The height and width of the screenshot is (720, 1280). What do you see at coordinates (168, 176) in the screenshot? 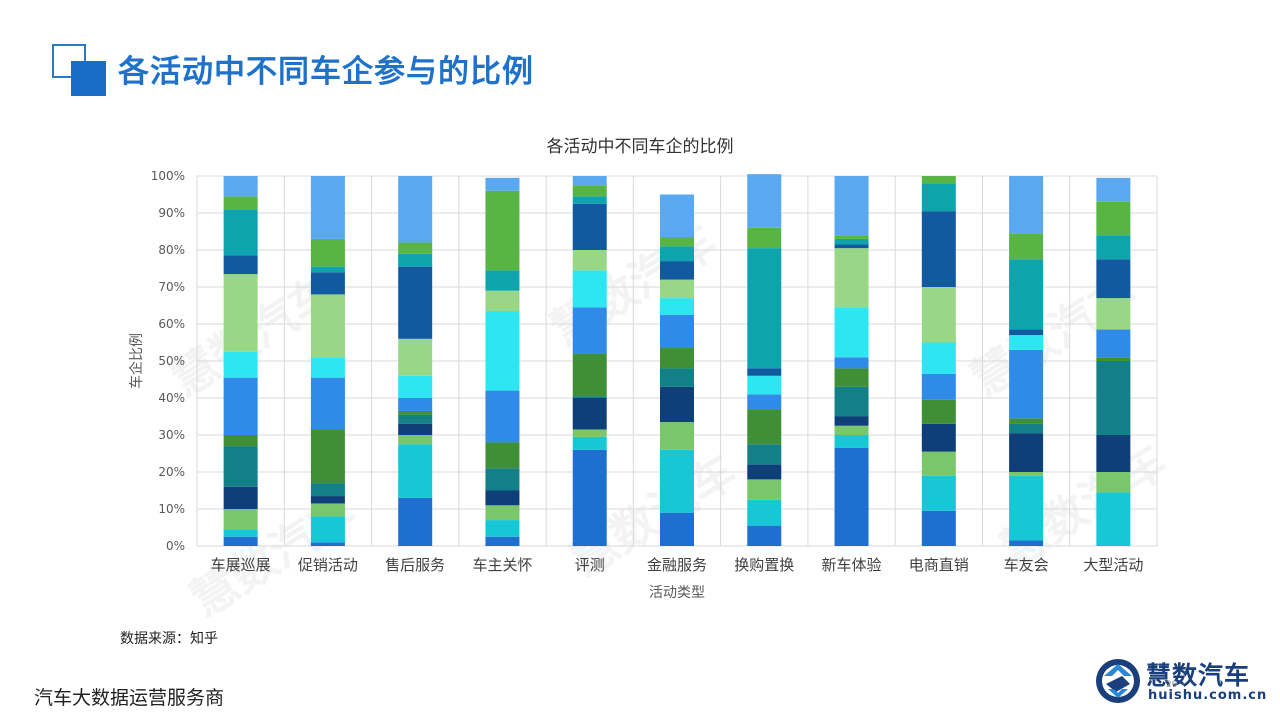
I see `y-tick-label: 100%` at bounding box center [168, 176].